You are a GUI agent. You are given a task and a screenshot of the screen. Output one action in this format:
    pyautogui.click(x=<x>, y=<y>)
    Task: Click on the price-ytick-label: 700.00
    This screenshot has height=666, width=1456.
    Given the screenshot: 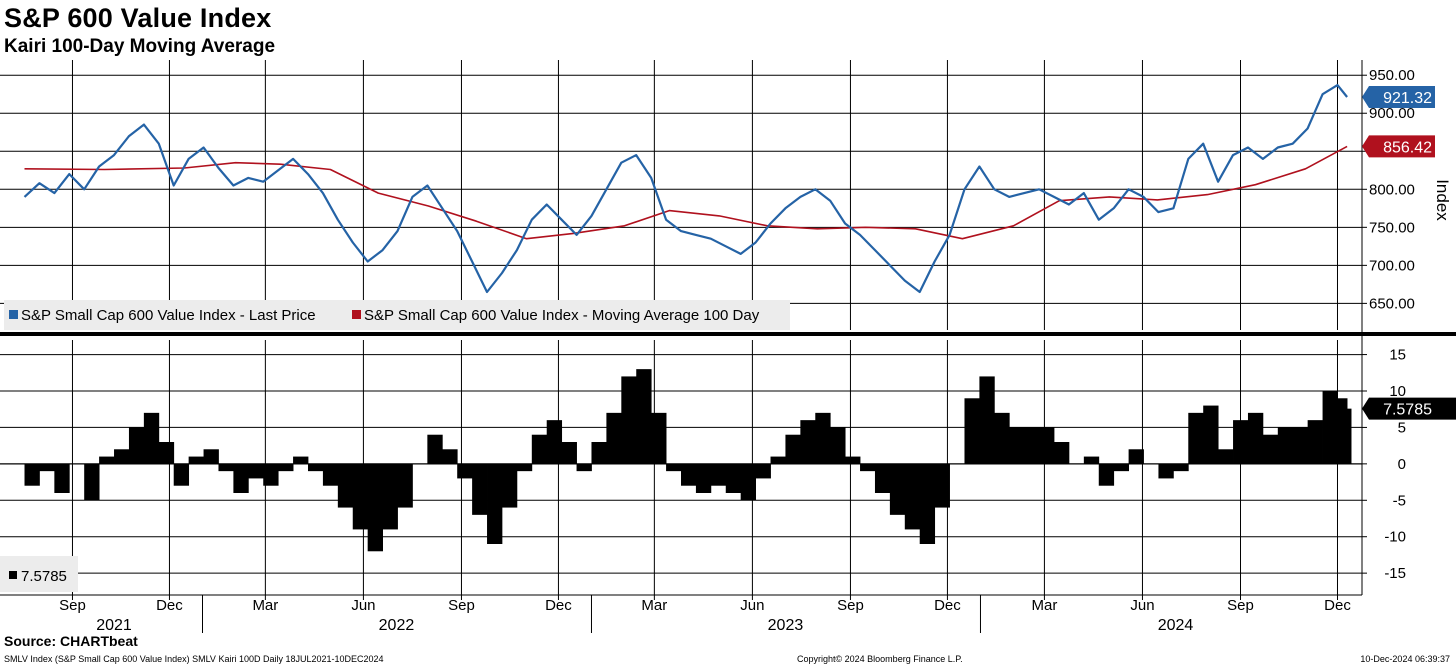 What is the action you would take?
    pyautogui.click(x=1392, y=265)
    